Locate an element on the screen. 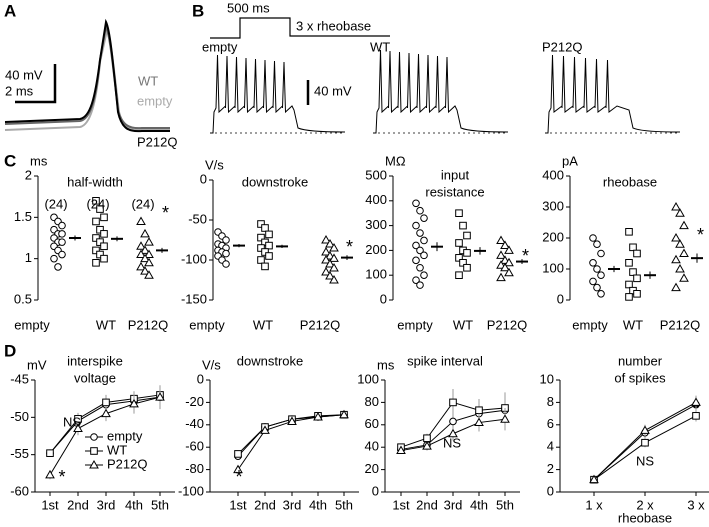  y-tick-label: -45 is located at coordinates (19, 378).